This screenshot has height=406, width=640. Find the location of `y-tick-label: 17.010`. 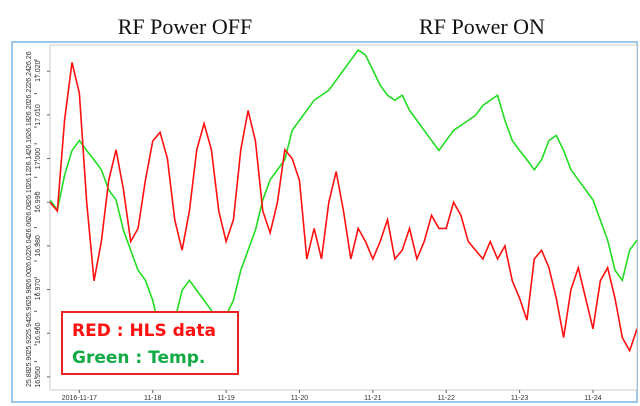

y-tick-label: 17.010 is located at coordinates (38, 115).